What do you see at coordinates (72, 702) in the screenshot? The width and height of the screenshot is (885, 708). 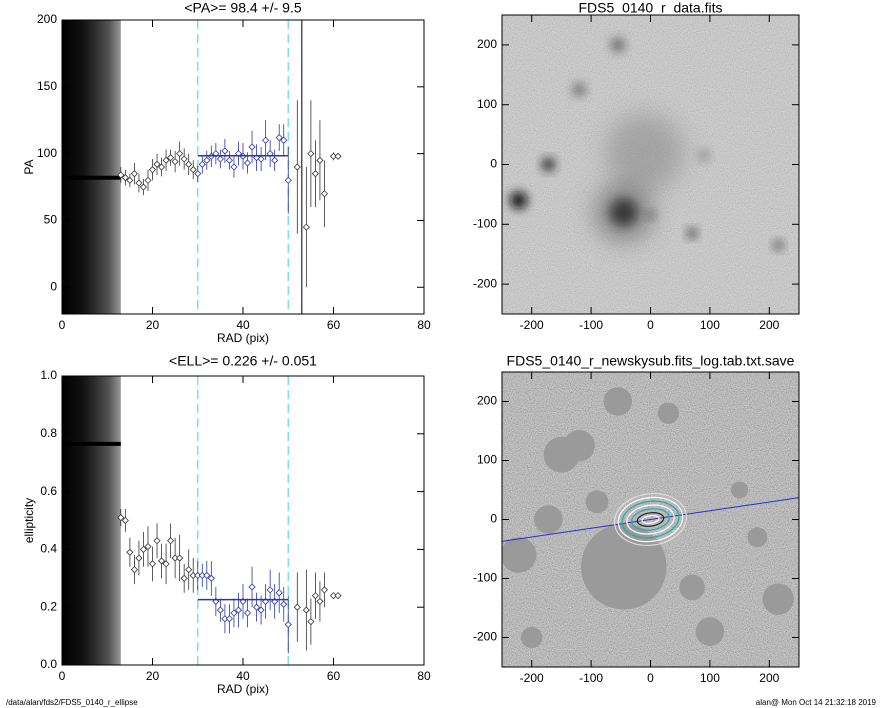 I see `footer-left: /data/alan/fds2/FDS5_0140_r_ellipse` at bounding box center [72, 702].